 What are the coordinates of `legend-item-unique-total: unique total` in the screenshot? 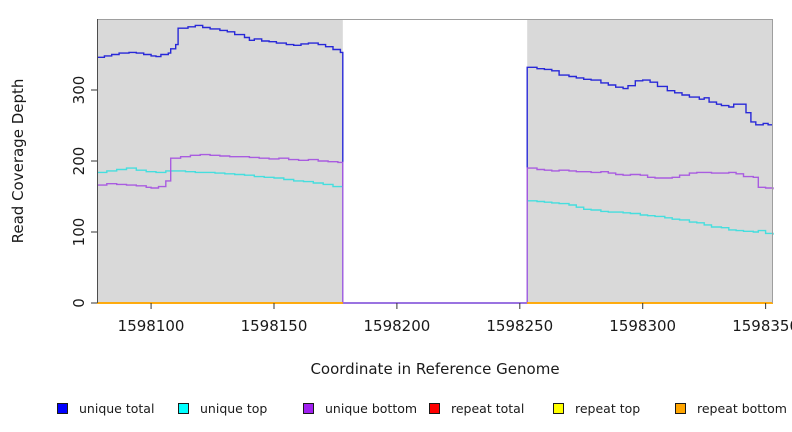 It's located at (105, 408).